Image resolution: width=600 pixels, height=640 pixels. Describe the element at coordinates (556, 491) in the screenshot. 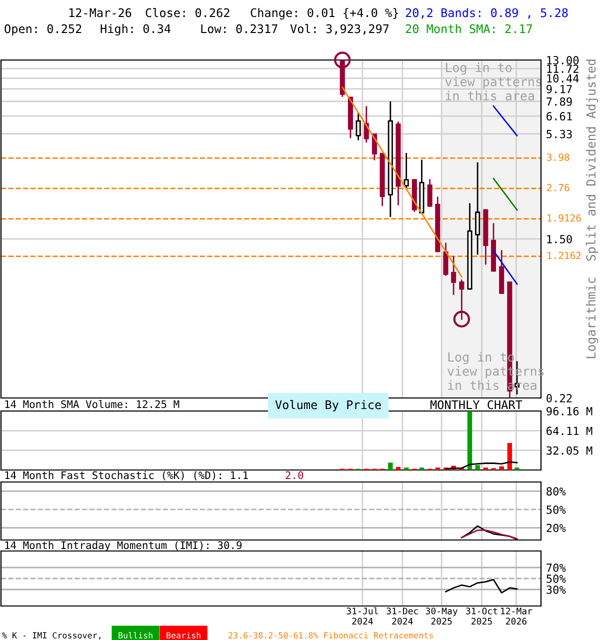

I see `y-tick-label: 80%` at that location.